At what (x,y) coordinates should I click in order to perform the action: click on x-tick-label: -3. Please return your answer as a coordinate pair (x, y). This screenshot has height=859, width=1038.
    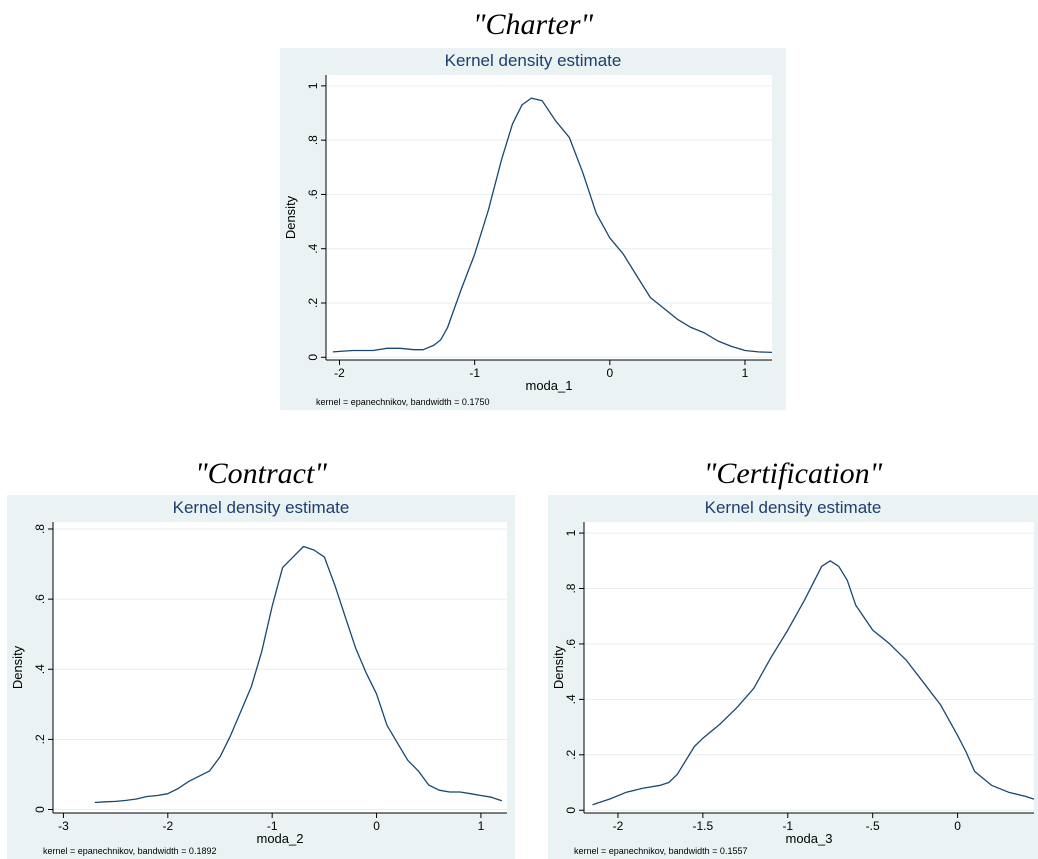
    Looking at the image, I should click on (63, 826).